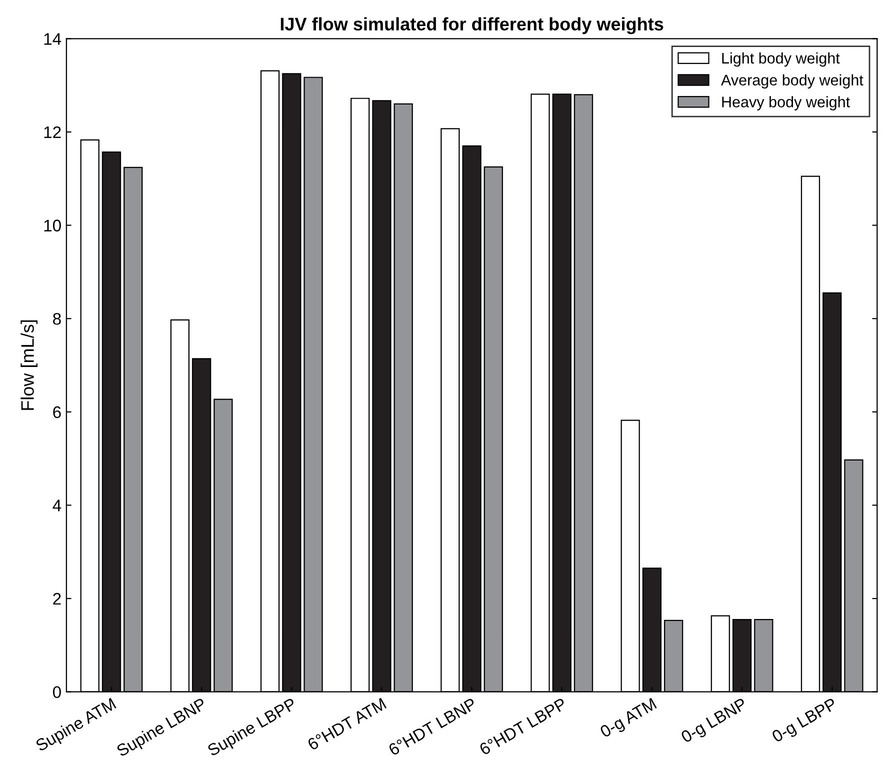  What do you see at coordinates (472, 25) in the screenshot?
I see `chart-title: IJV flow simulated for different body weights` at bounding box center [472, 25].